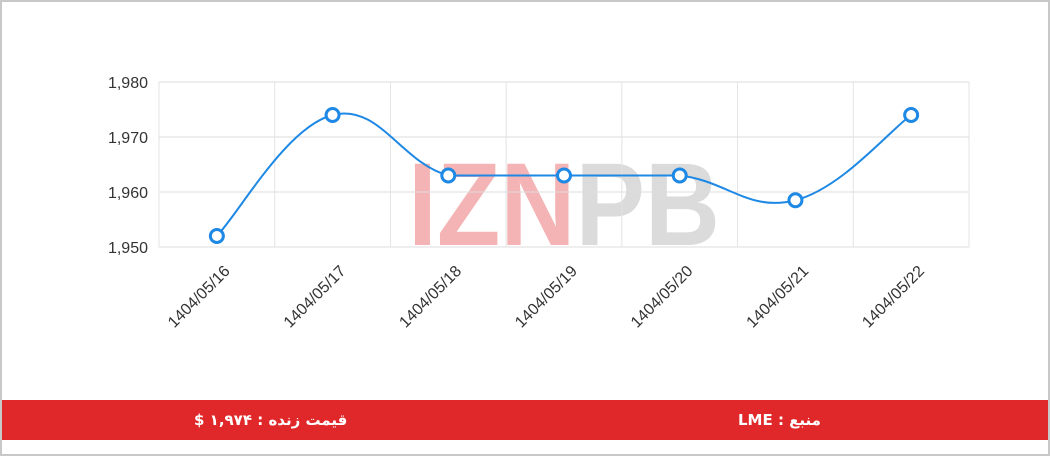 This screenshot has width=1050, height=456. Describe the element at coordinates (779, 420) in the screenshot. I see `source-label: منبع : LME` at that location.